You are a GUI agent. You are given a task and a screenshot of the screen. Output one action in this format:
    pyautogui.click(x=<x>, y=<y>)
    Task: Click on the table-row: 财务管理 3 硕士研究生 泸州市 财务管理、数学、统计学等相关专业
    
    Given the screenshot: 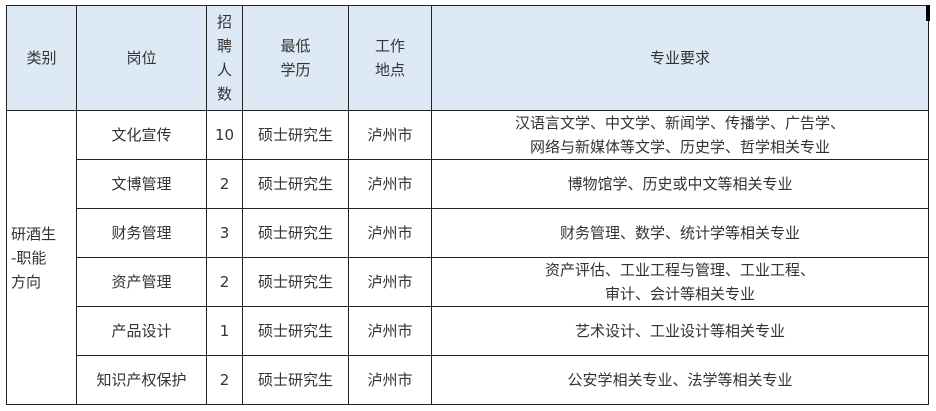 What is the action you would take?
    pyautogui.click(x=468, y=233)
    